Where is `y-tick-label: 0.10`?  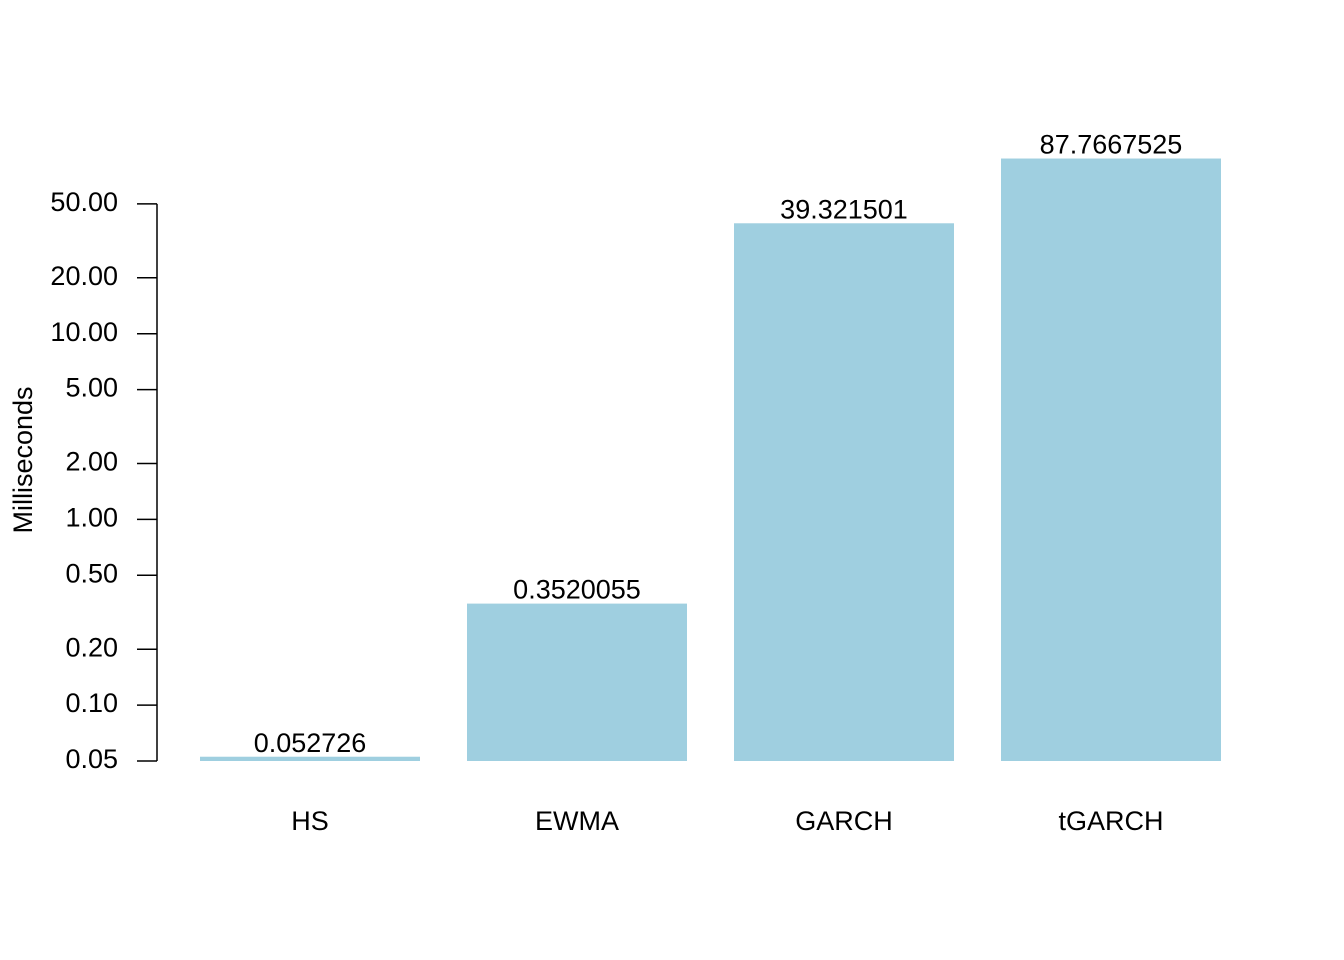 y-tick-label: 0.10 is located at coordinates (91, 703).